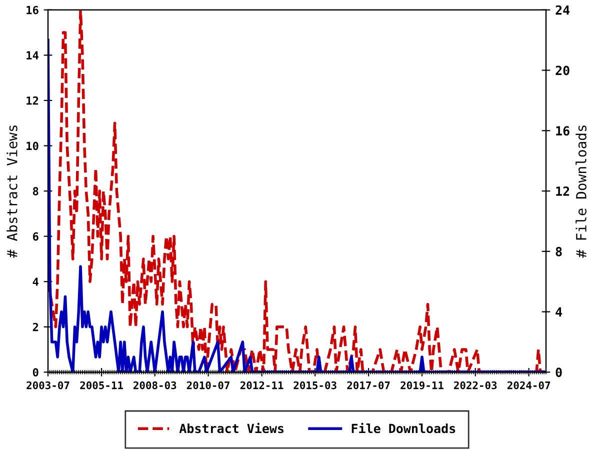 The image size is (600, 450). Describe the element at coordinates (315, 385) in the screenshot. I see `x-tick-label: 2015-03` at that location.